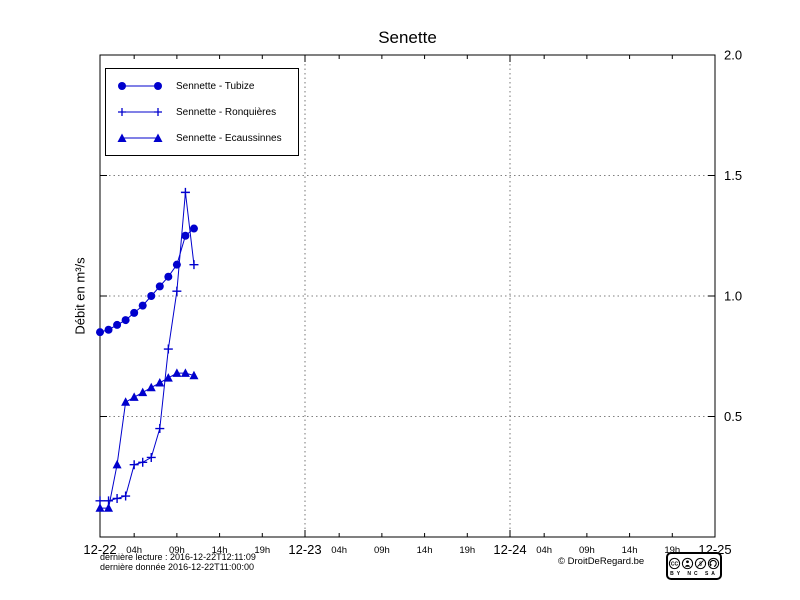 Image resolution: width=800 pixels, height=600 pixels. Describe the element at coordinates (601, 561) in the screenshot. I see `footer-copyright: © DroitDeRegard.be` at that location.